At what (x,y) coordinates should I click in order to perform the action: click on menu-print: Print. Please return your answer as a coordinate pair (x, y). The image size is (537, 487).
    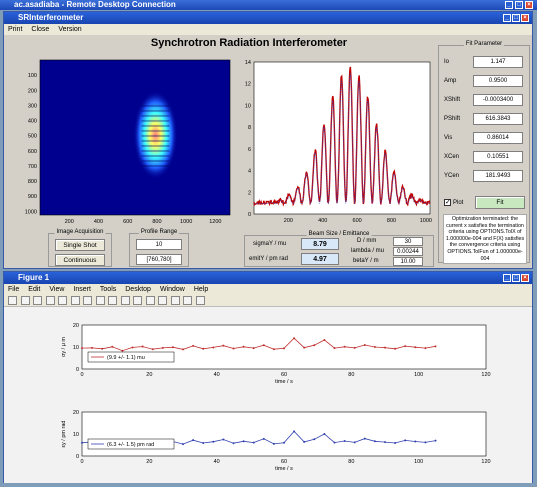
    Looking at the image, I should click on (15, 29).